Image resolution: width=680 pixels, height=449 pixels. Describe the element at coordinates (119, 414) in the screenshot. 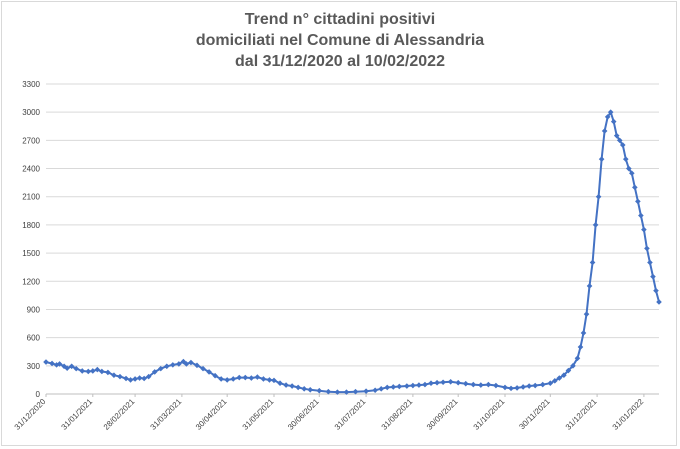

I see `x-tick-label: 28/02/2021` at that location.